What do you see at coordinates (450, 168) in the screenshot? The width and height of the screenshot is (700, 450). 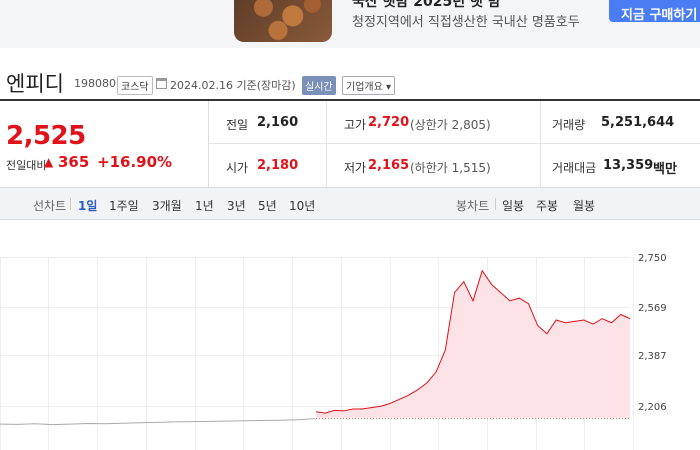 I see `lower-limit: (하한가 1,515)` at bounding box center [450, 168].